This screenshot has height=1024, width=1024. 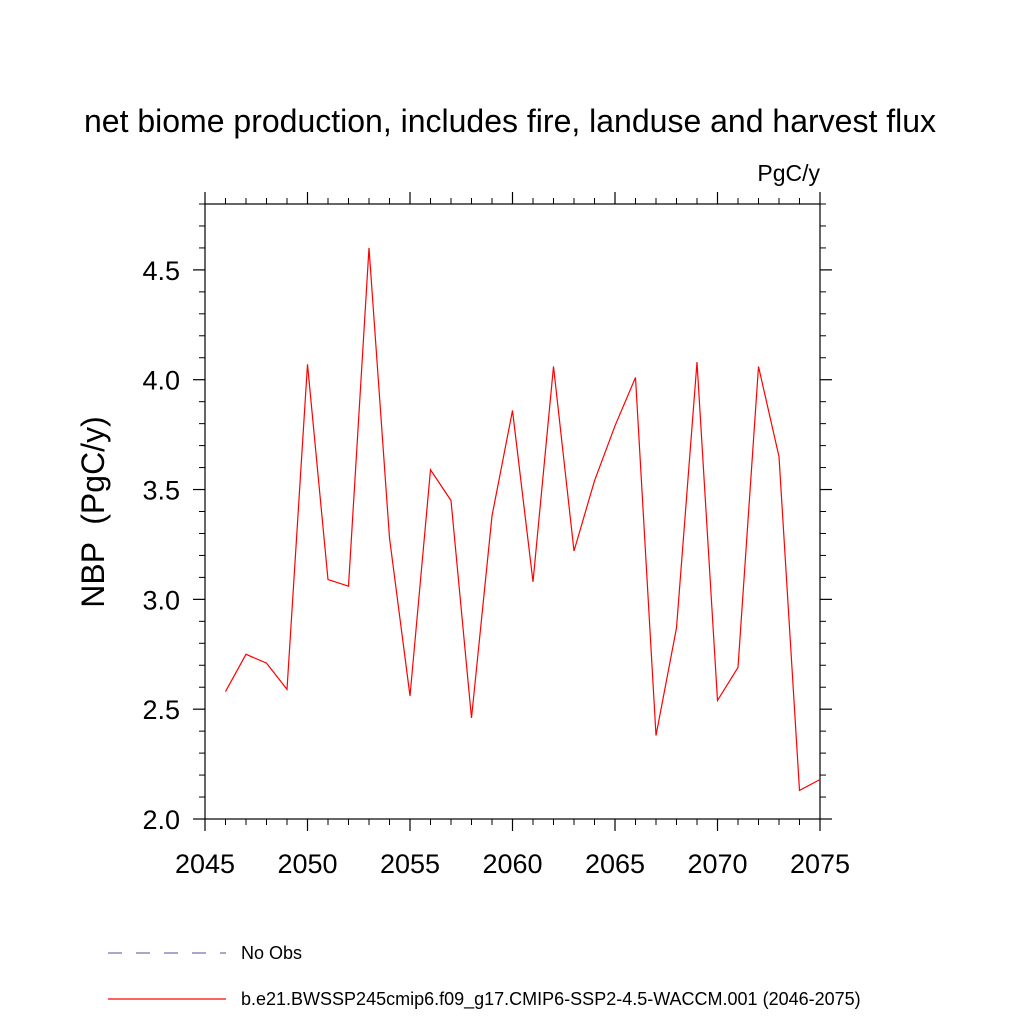 I want to click on y-tick-label: 2.0, so click(x=161, y=820).